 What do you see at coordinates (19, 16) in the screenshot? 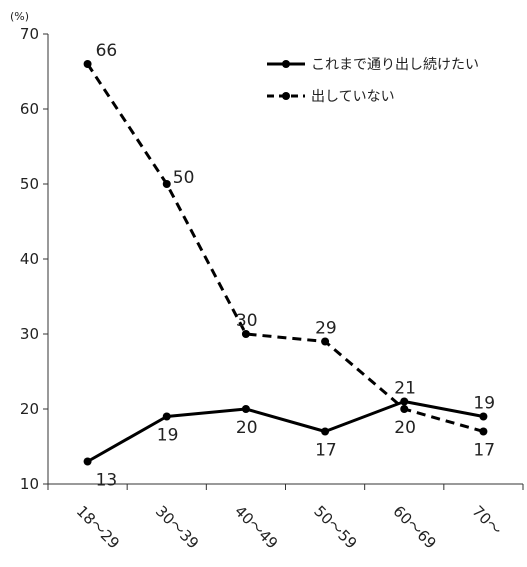
I see `y-axis-unit-label: (%)` at bounding box center [19, 16].